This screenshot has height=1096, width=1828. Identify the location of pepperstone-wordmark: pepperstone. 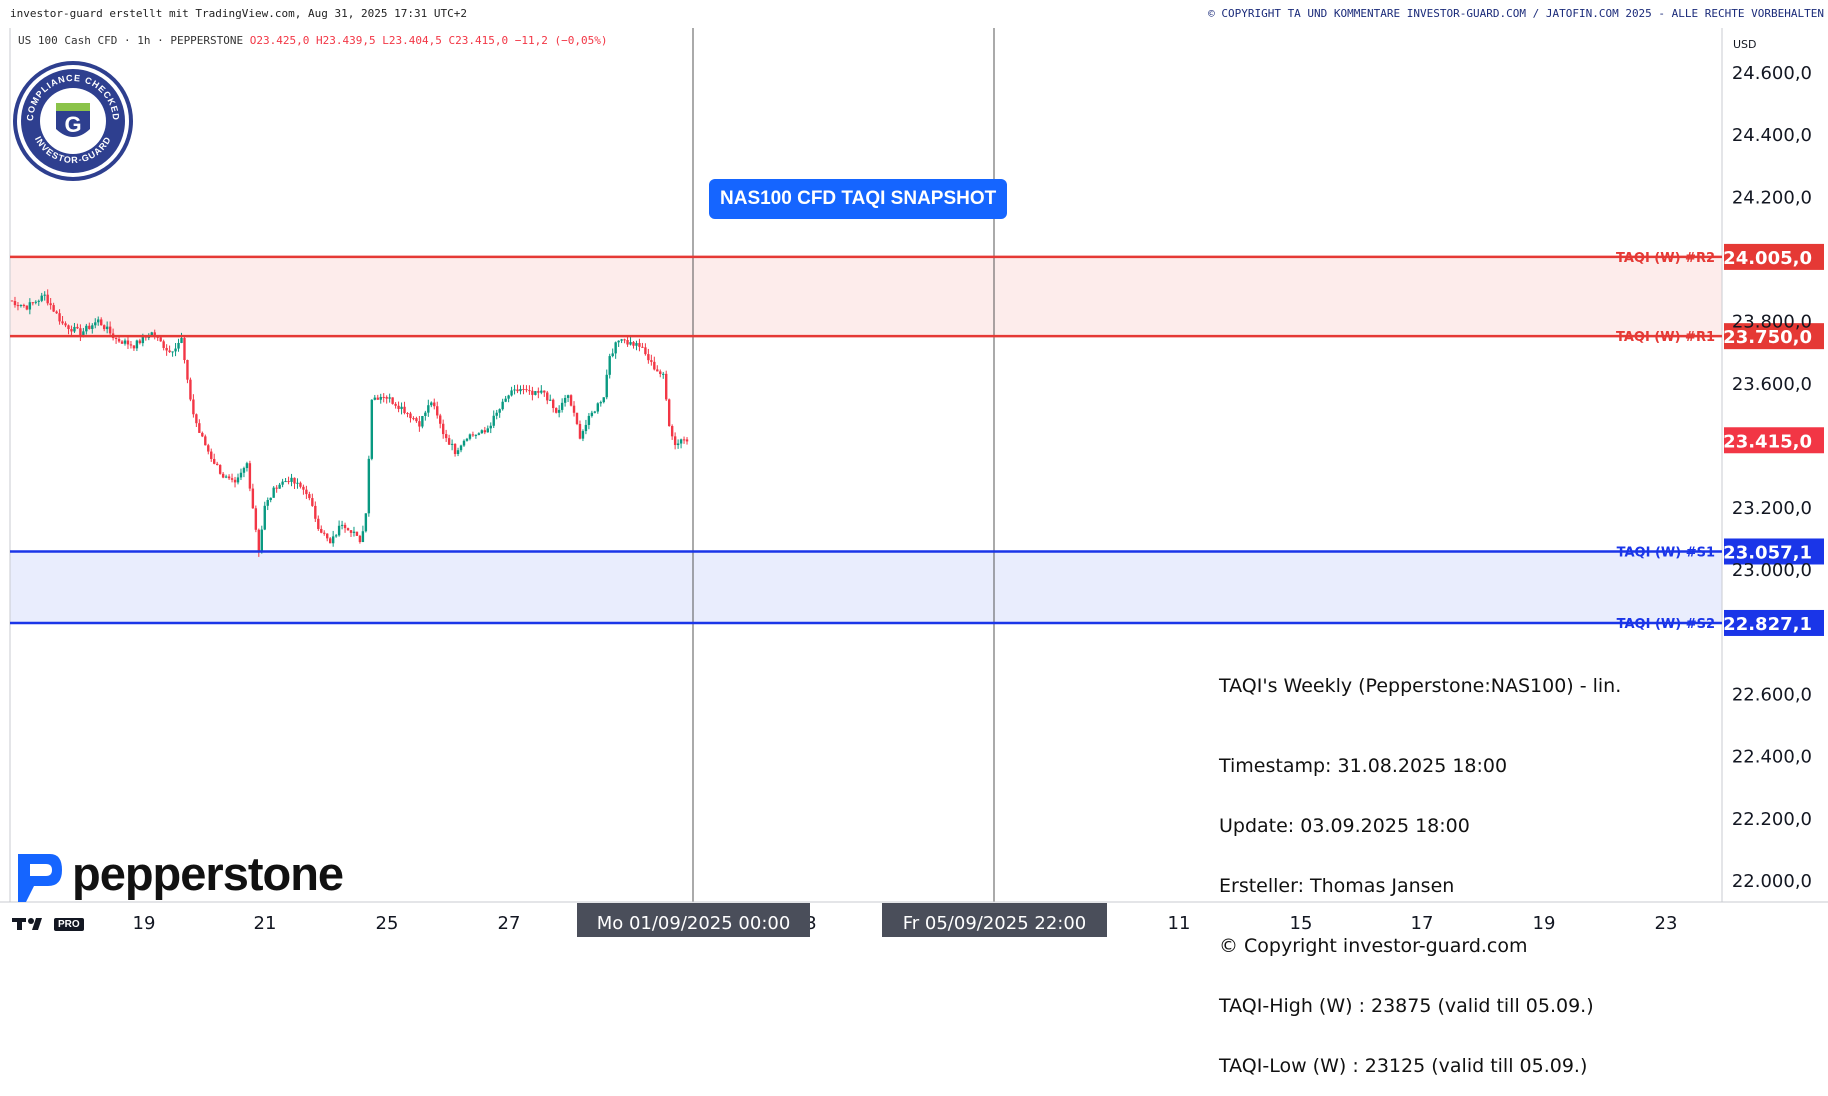
(208, 873).